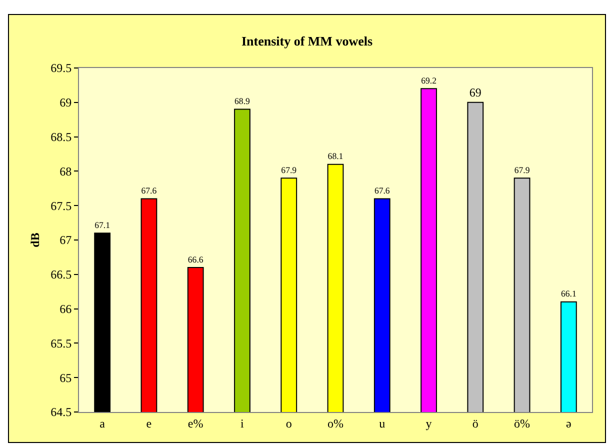 Image resolution: width=608 pixels, height=445 pixels. I want to click on y-tick-label: 69, so click(66, 103).